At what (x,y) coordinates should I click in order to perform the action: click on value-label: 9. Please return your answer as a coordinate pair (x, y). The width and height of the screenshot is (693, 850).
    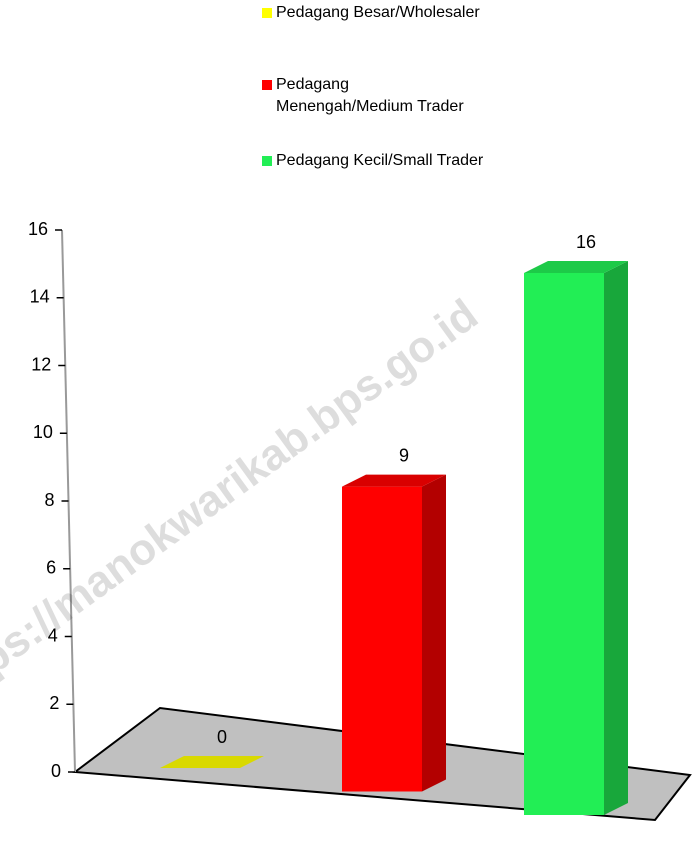
    Looking at the image, I should click on (404, 455).